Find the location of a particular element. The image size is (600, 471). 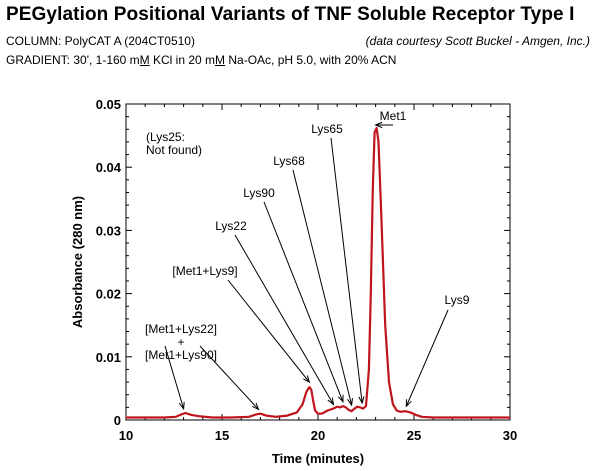

gradient-prefix: GRADIENT: 30', 1-160 m is located at coordinates (73, 60).